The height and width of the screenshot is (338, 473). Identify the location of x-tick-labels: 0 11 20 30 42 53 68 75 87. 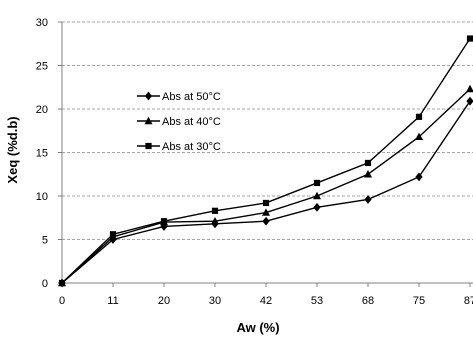
(266, 301).